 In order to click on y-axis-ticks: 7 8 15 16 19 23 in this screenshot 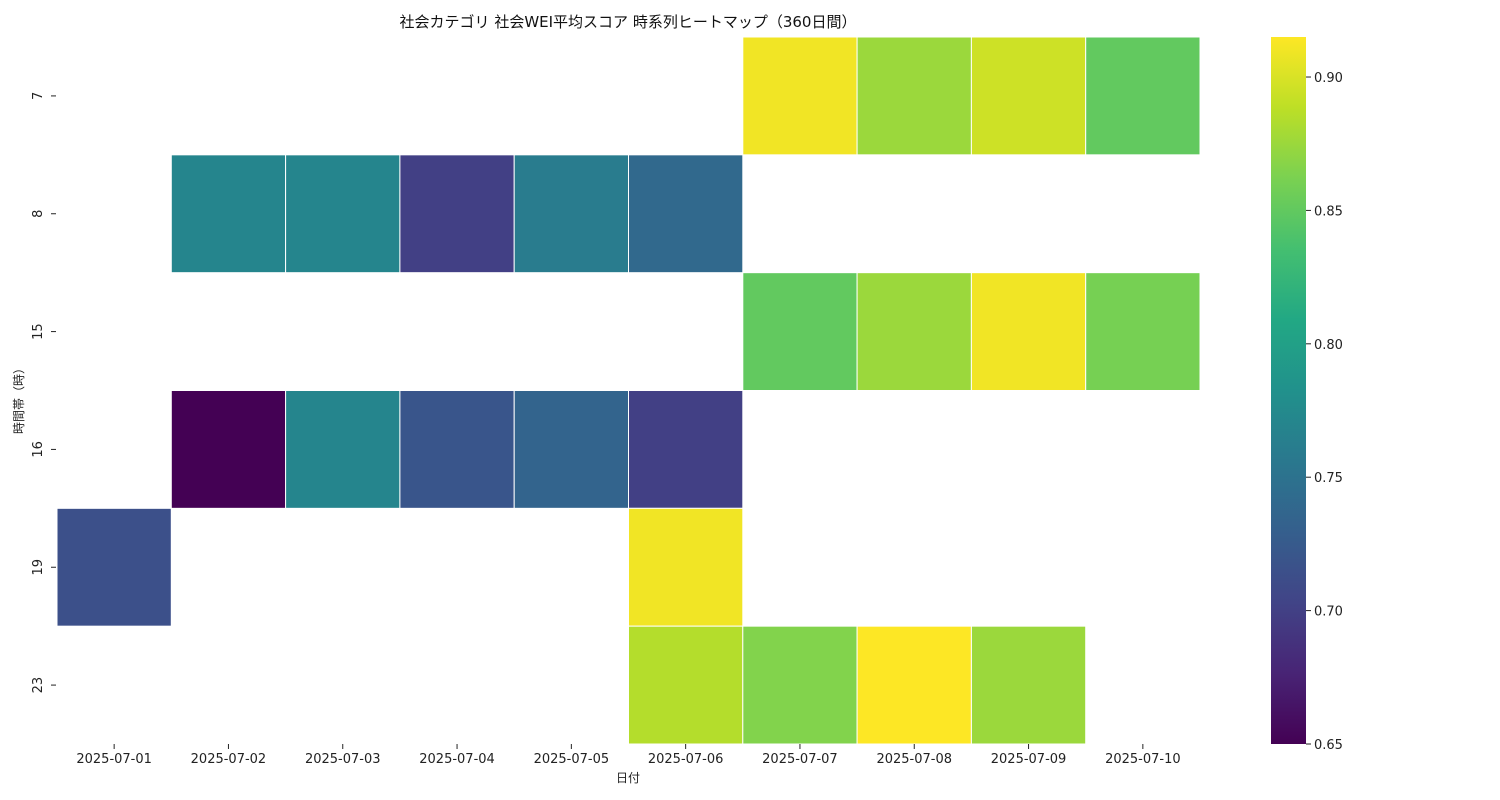, I will do `click(43, 393)`.